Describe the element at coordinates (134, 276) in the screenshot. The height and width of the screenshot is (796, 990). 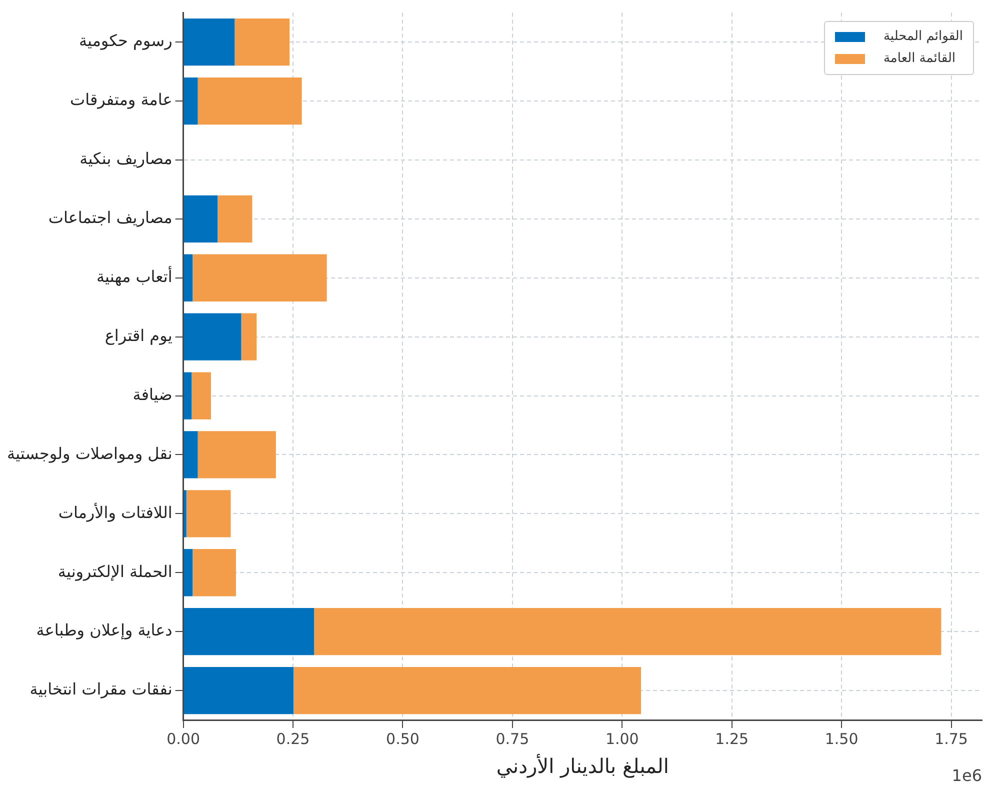
I see `y-tick-label: أتعاب مهنية` at that location.